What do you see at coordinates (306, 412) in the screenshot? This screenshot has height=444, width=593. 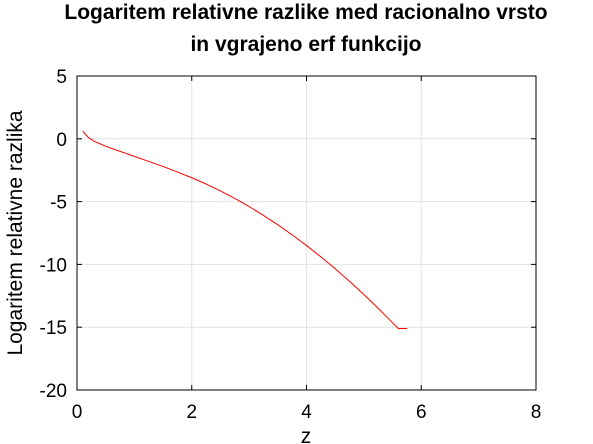 I see `x-tick-label: 4` at bounding box center [306, 412].